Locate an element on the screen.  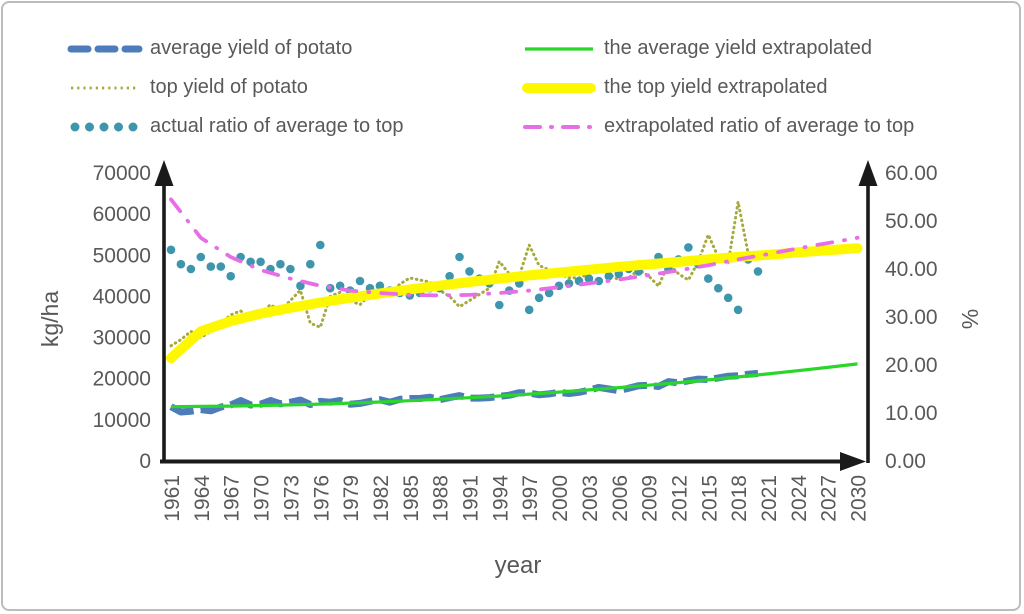
left-y-axis-arrow-icon is located at coordinates (164, 173).